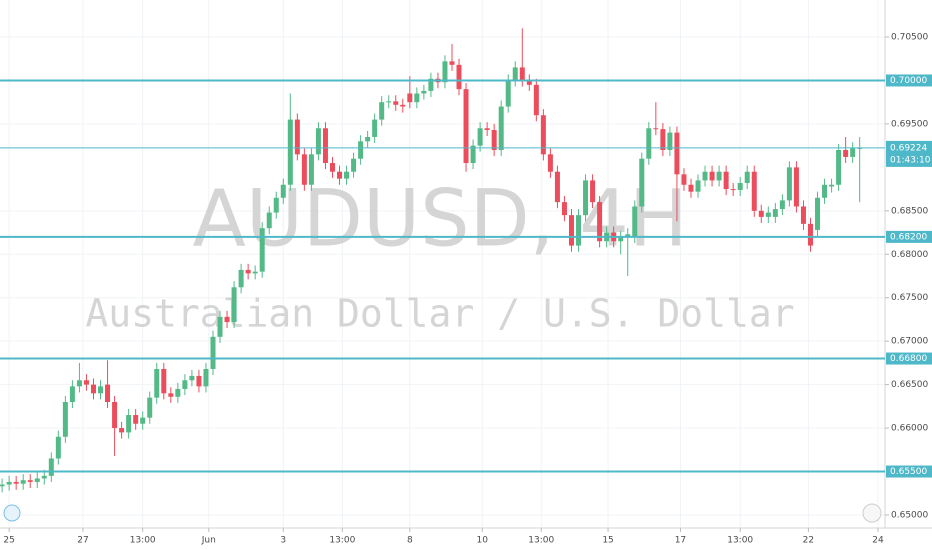 The height and width of the screenshot is (550, 932). Describe the element at coordinates (283, 541) in the screenshot. I see `x-tick-label: 3` at that location.